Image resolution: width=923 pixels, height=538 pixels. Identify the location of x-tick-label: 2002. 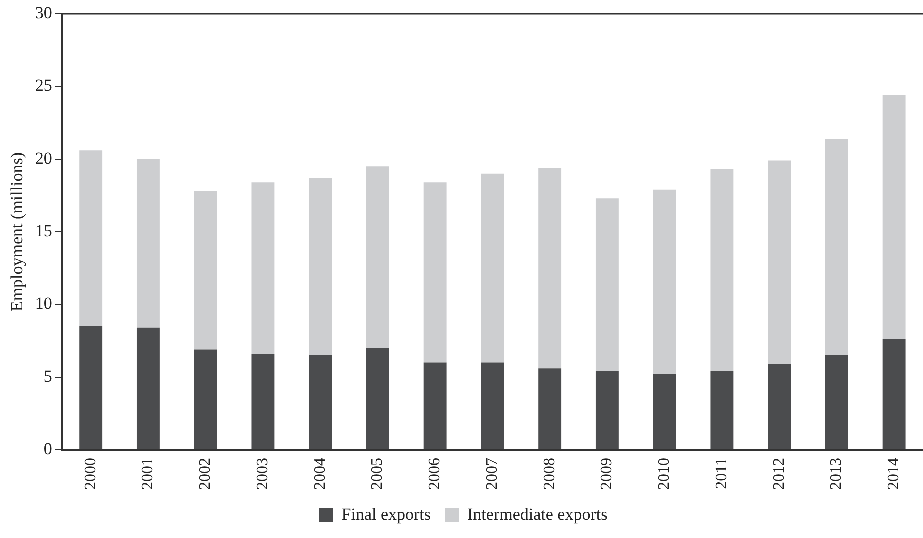
(205, 474).